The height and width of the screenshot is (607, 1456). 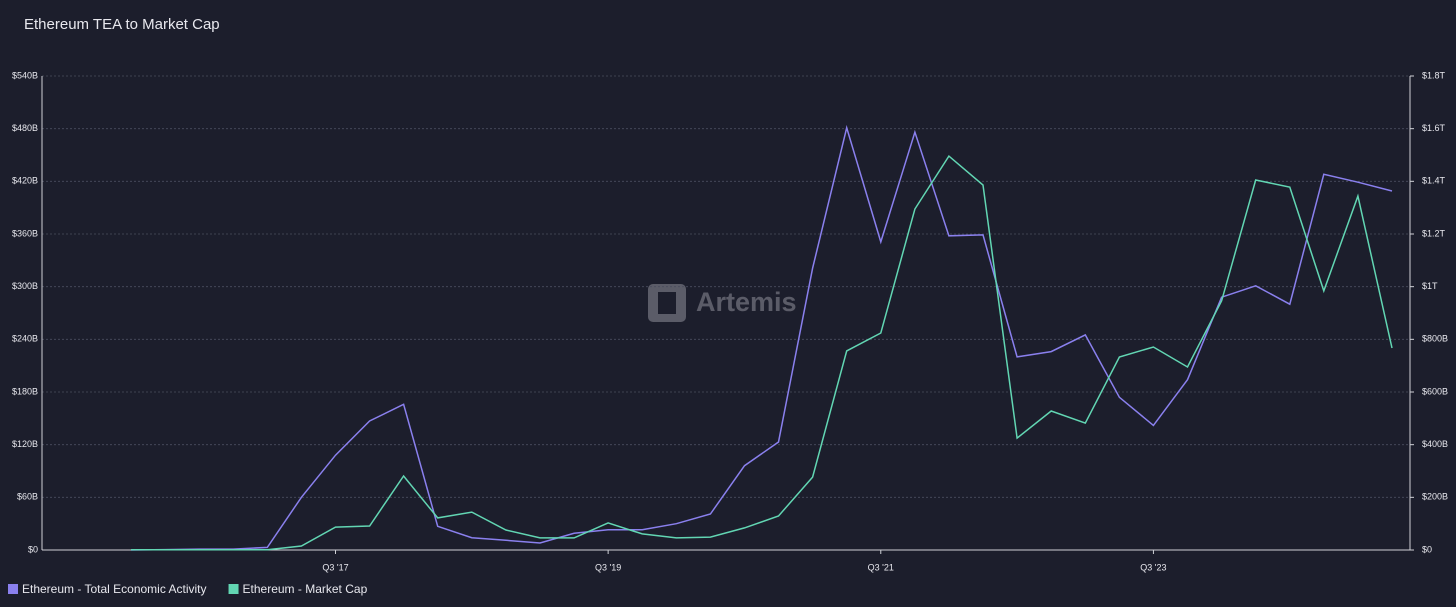 What do you see at coordinates (1153, 567) in the screenshot?
I see `x-tick-label: Q3 '23` at bounding box center [1153, 567].